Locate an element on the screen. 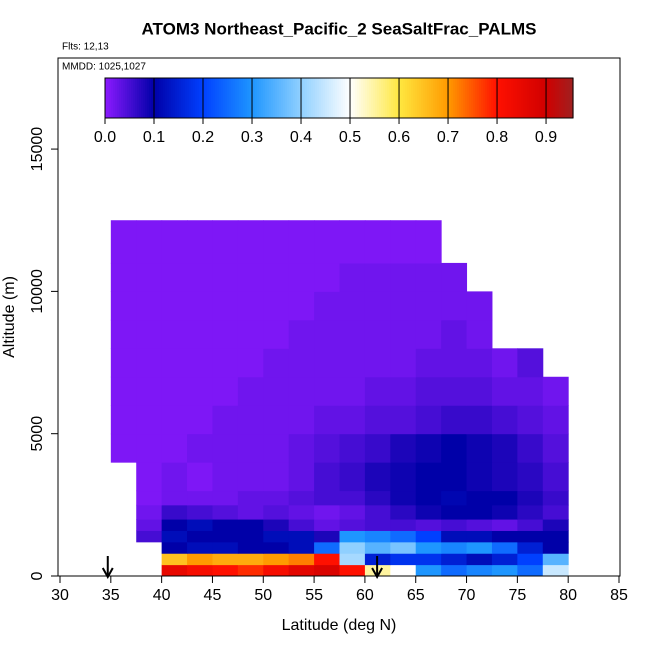  colorbar-tick-label: 0.5 is located at coordinates (350, 137).